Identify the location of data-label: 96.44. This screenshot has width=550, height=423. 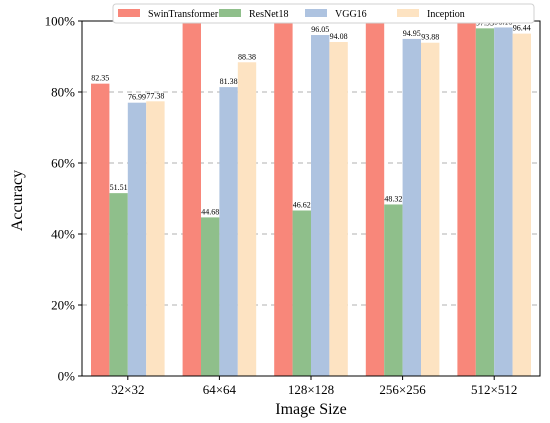
(522, 28).